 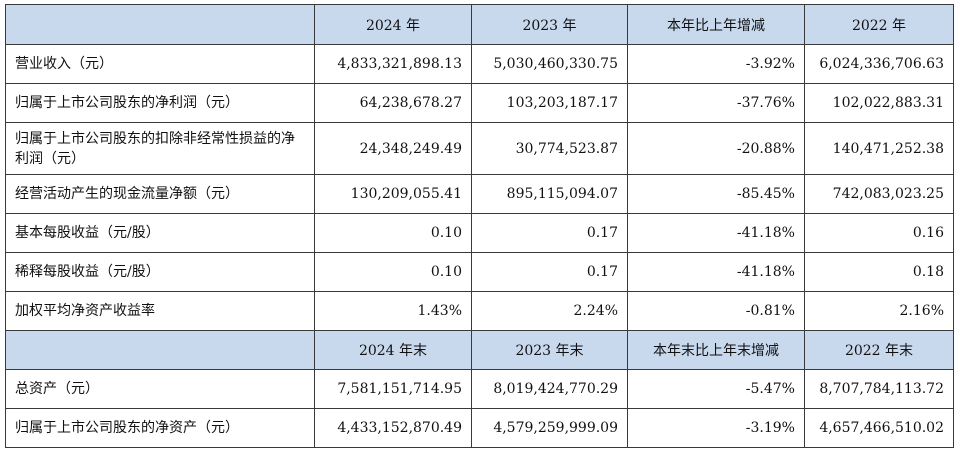 I want to click on cell-2023: 895,115,094.07, so click(x=549, y=194).